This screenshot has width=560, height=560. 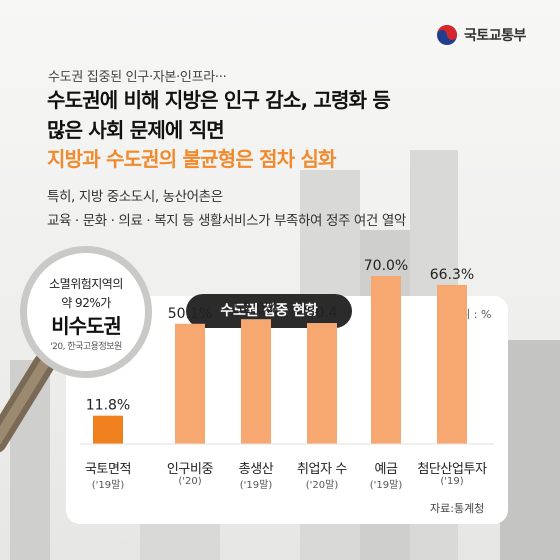 I want to click on subtext-line-2: 교육 · 문화 · 의료 · 복지 등 생활서비스가 부족하여 정주 여건 열악, so click(x=226, y=221).